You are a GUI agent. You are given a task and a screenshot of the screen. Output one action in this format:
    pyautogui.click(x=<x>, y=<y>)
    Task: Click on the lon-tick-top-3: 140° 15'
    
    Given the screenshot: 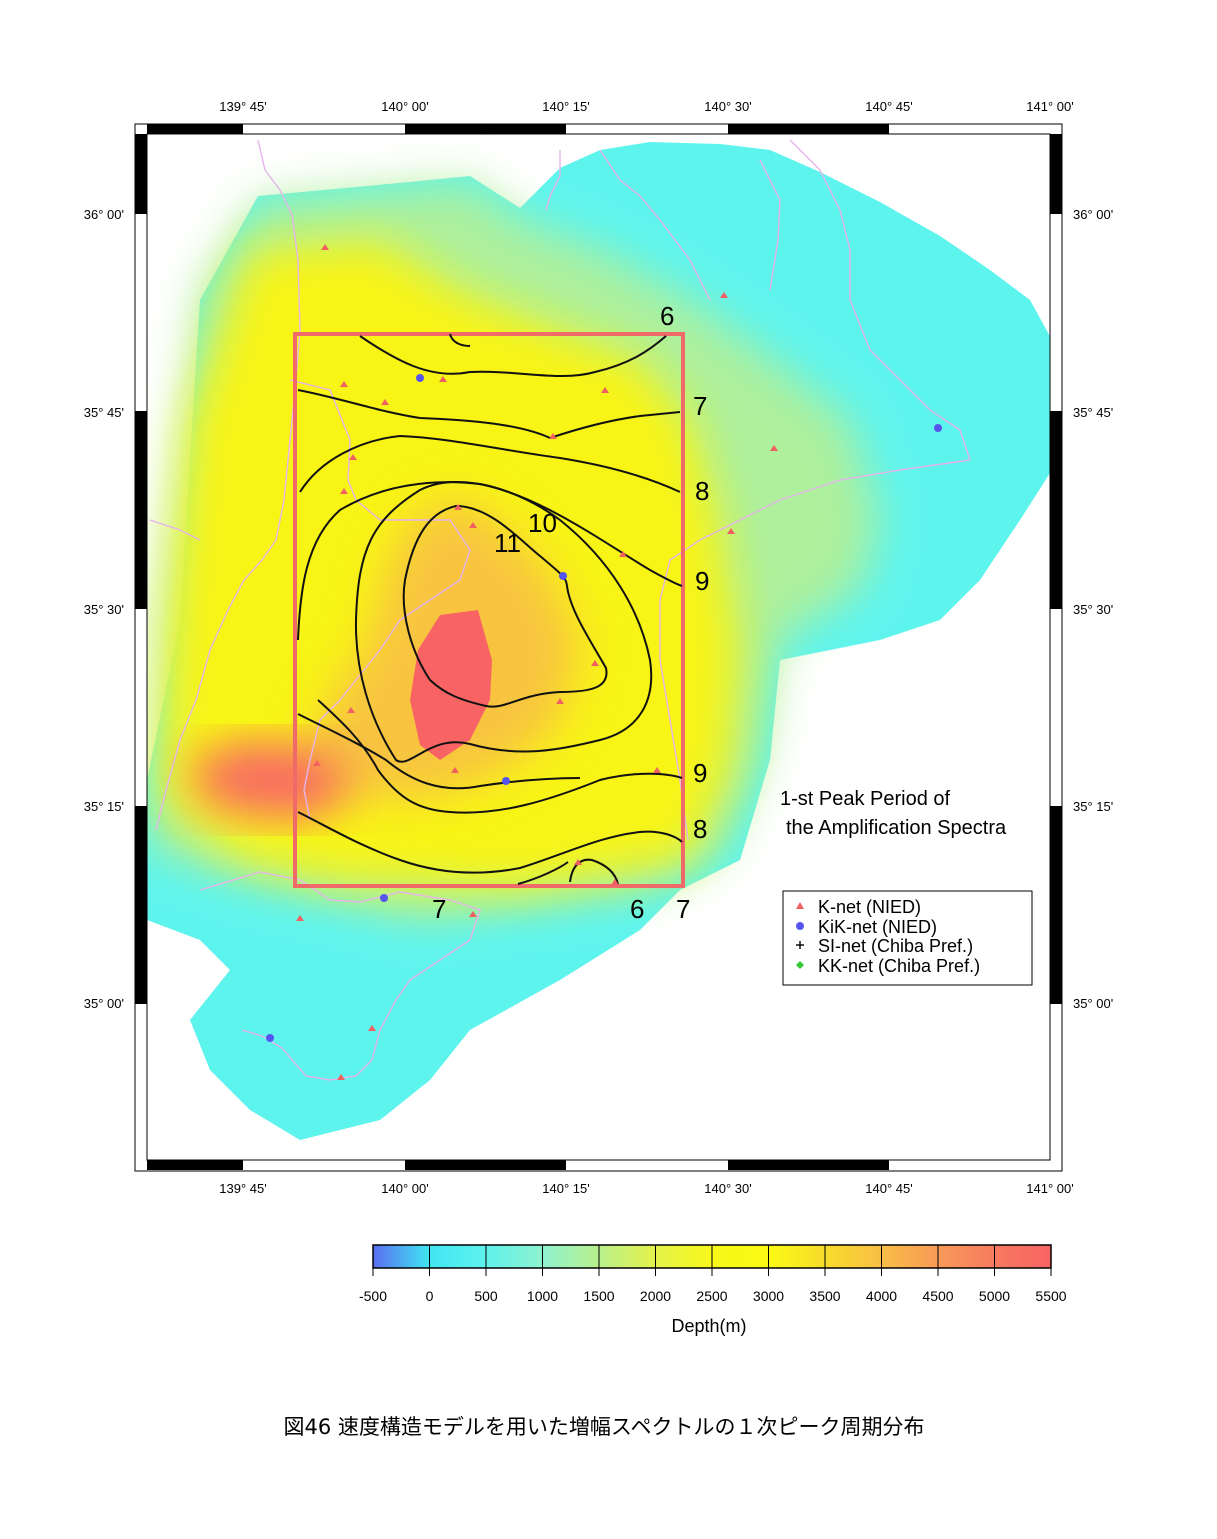 What is the action you would take?
    pyautogui.click(x=565, y=106)
    